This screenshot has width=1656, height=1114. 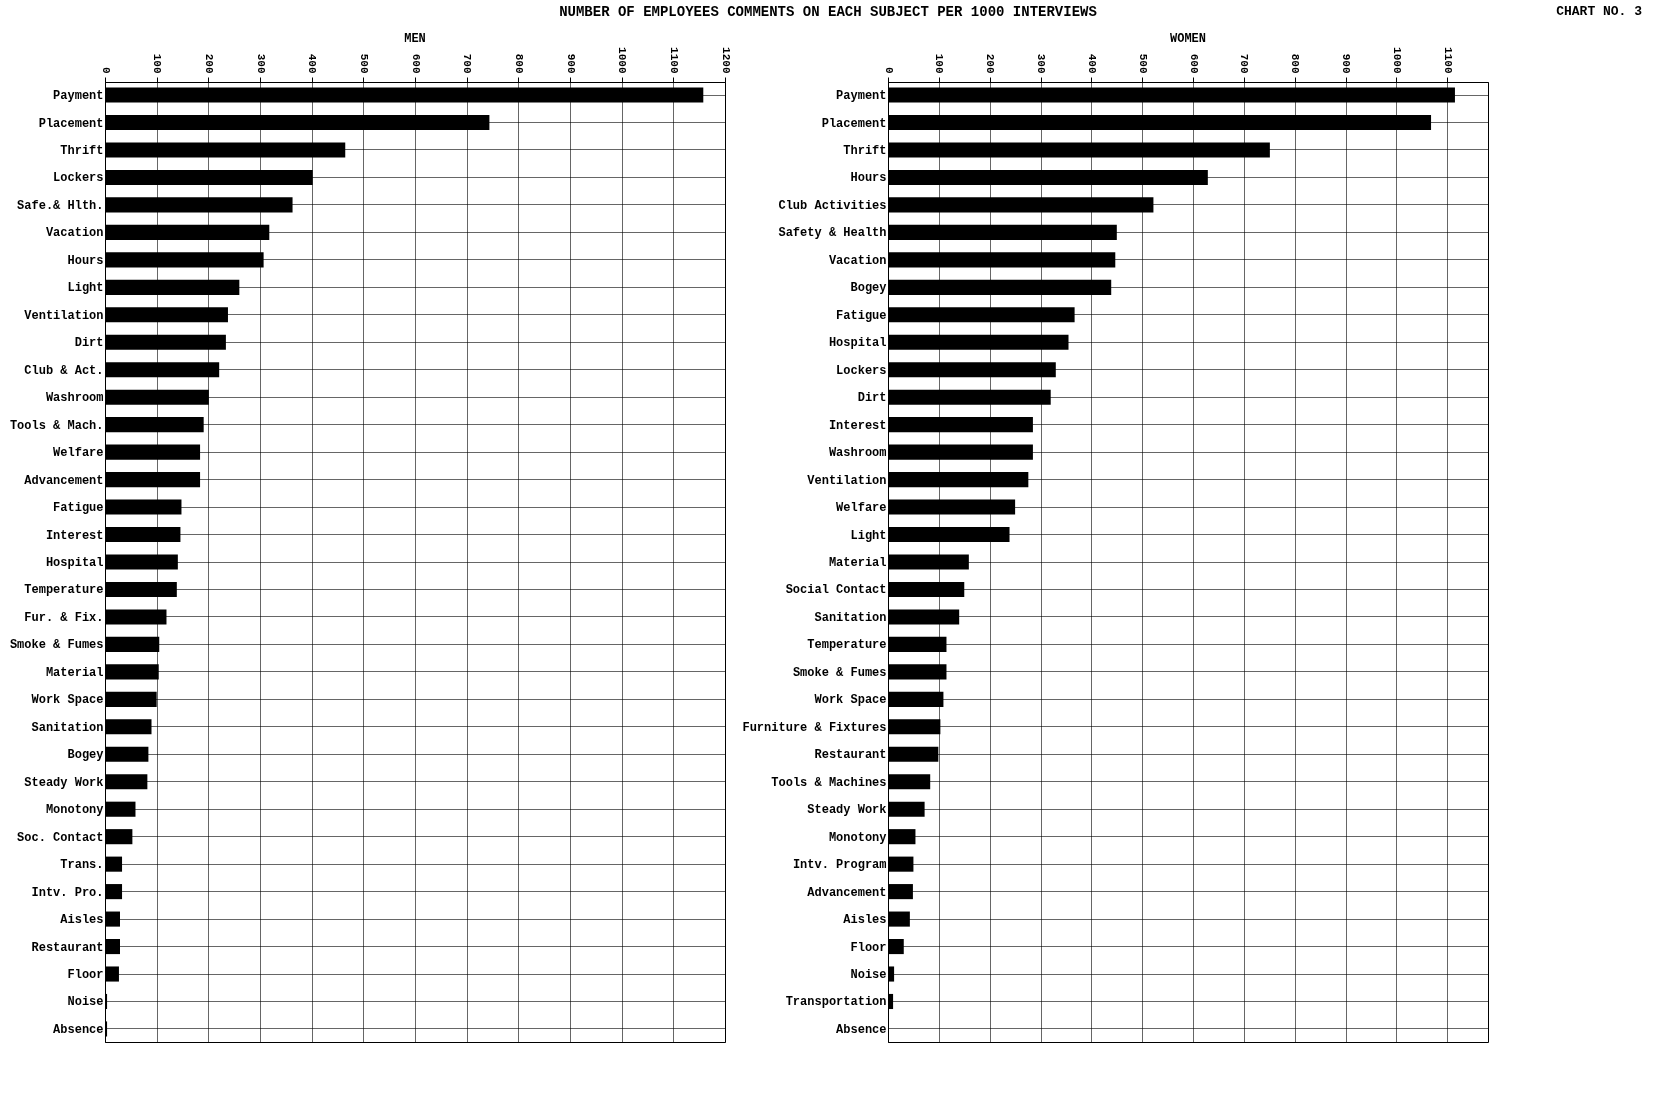 What do you see at coordinates (415, 38) in the screenshot?
I see `chart-subtitle: MEN` at bounding box center [415, 38].